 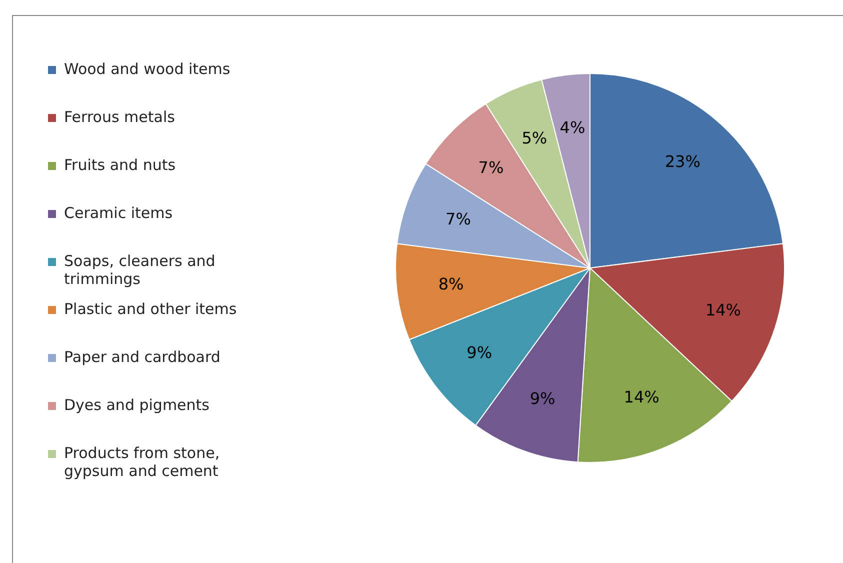 What do you see at coordinates (535, 138) in the screenshot?
I see `data-label: 5%` at bounding box center [535, 138].